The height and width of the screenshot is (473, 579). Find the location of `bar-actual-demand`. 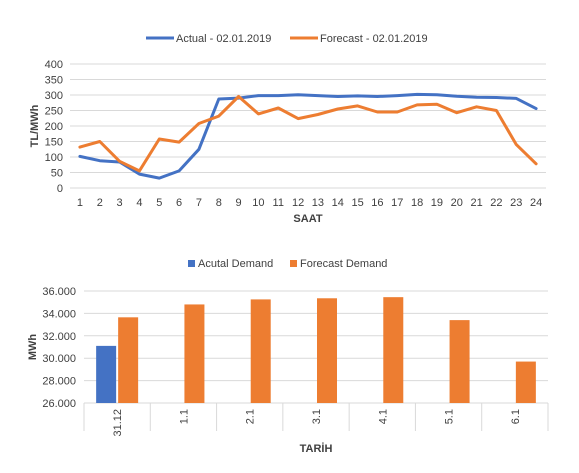

bar-actual-demand is located at coordinates (106, 374).